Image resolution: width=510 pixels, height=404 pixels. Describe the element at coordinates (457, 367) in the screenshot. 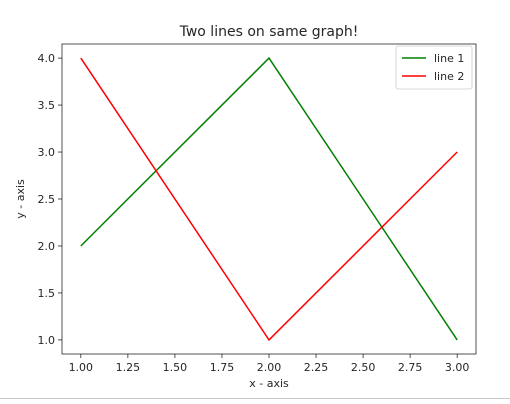

I see `x-tick-label: 3.00` at that location.